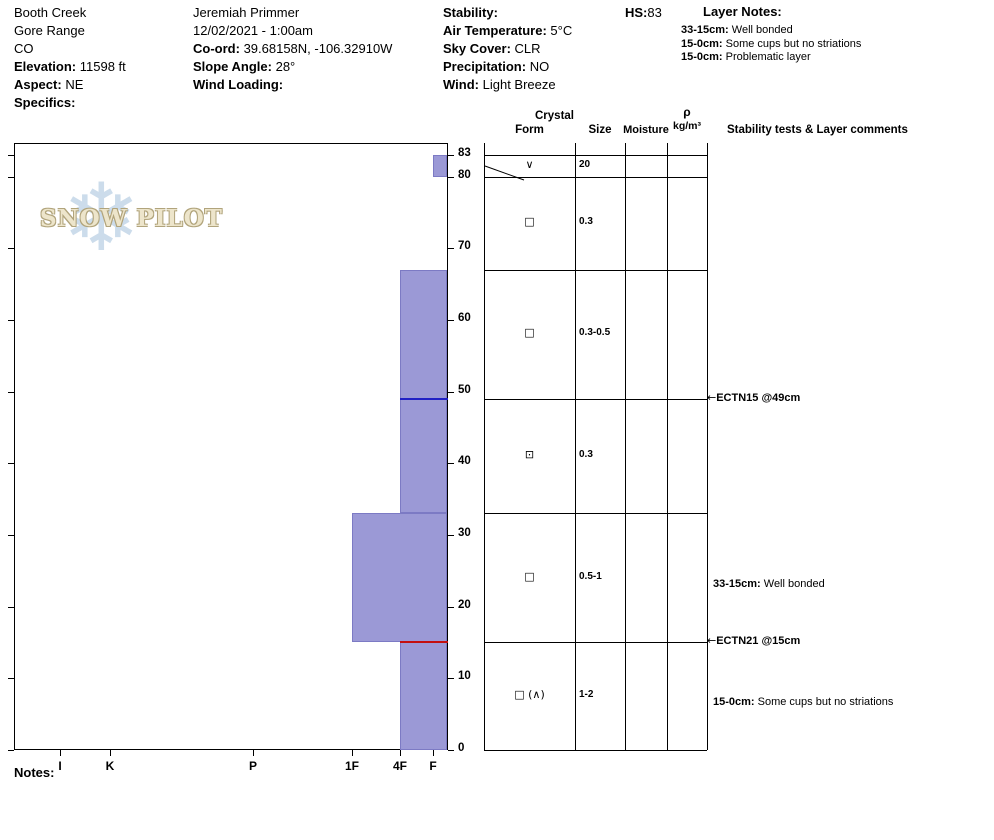  I want to click on slope-angle-value: 28°, so click(285, 66).